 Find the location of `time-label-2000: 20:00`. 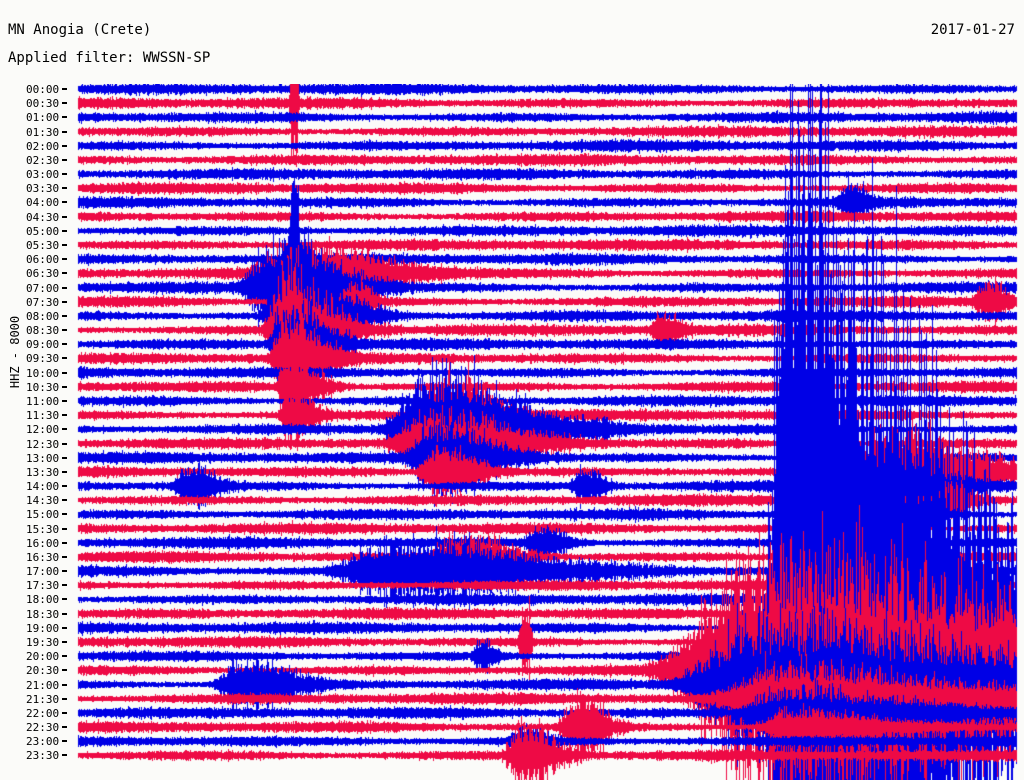

time-label-2000: 20:00 is located at coordinates (43, 657).